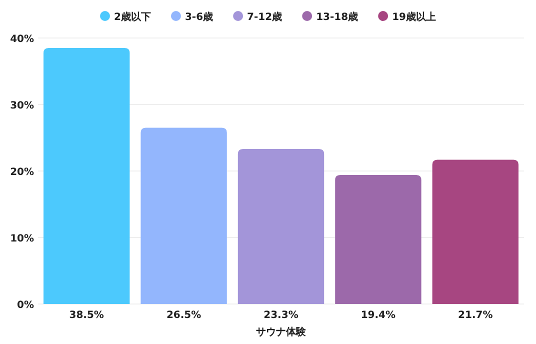 This screenshot has width=536, height=344. Describe the element at coordinates (264, 17) in the screenshot. I see `legend-label: 7-12歳` at that location.